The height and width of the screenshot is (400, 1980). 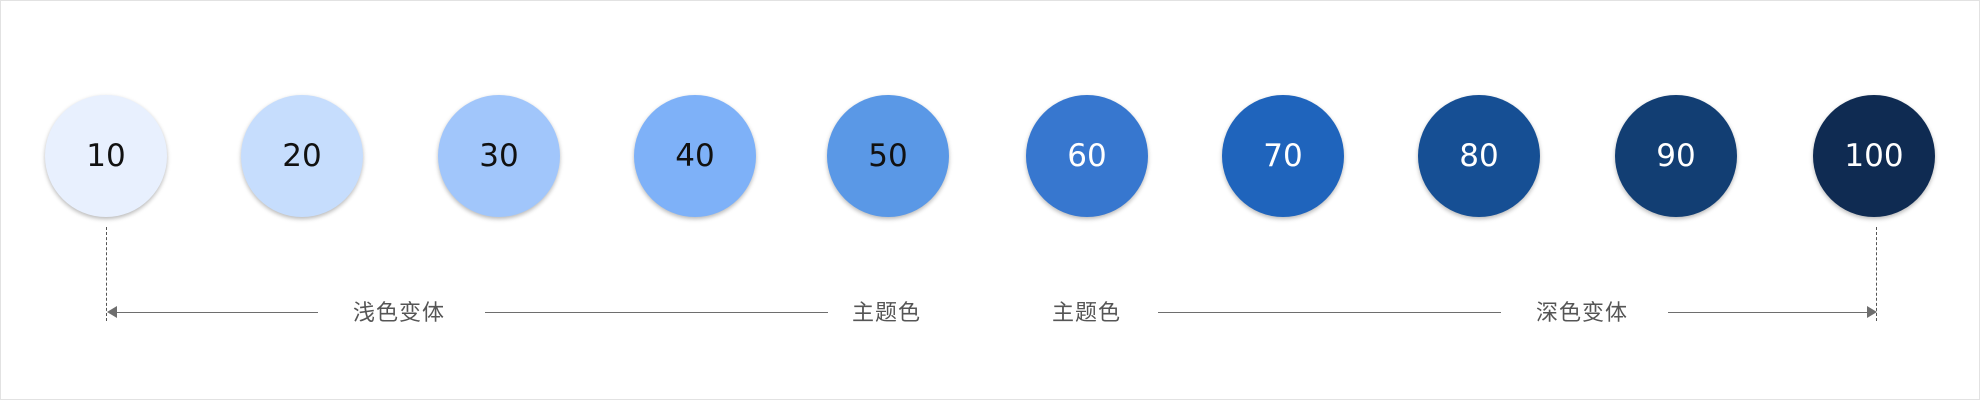 I want to click on dark-variant-label: 深色变体, so click(x=1582, y=313).